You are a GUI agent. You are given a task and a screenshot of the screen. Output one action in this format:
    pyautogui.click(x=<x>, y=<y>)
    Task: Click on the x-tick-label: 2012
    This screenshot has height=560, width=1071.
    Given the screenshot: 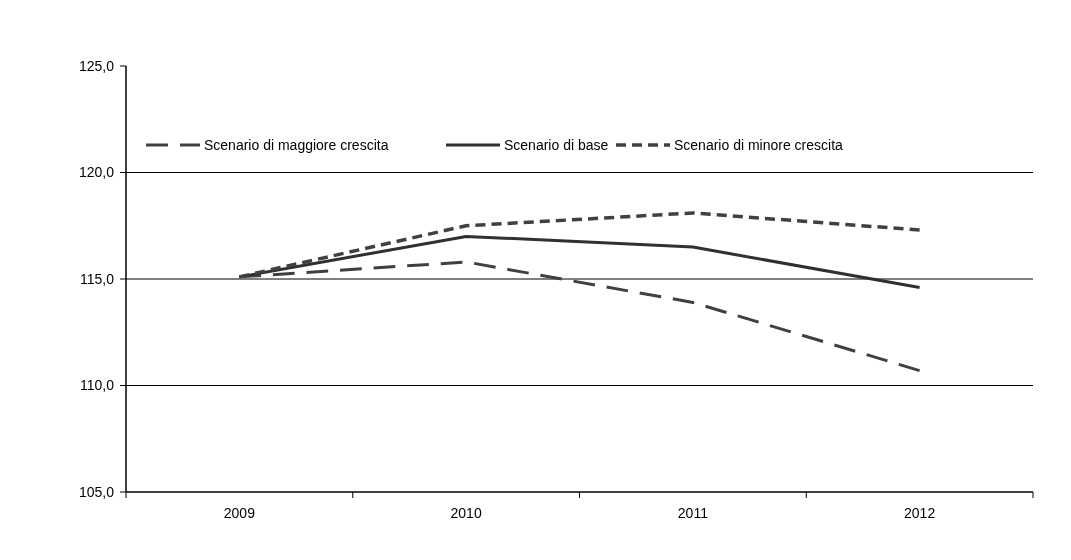 What is the action you would take?
    pyautogui.click(x=920, y=513)
    